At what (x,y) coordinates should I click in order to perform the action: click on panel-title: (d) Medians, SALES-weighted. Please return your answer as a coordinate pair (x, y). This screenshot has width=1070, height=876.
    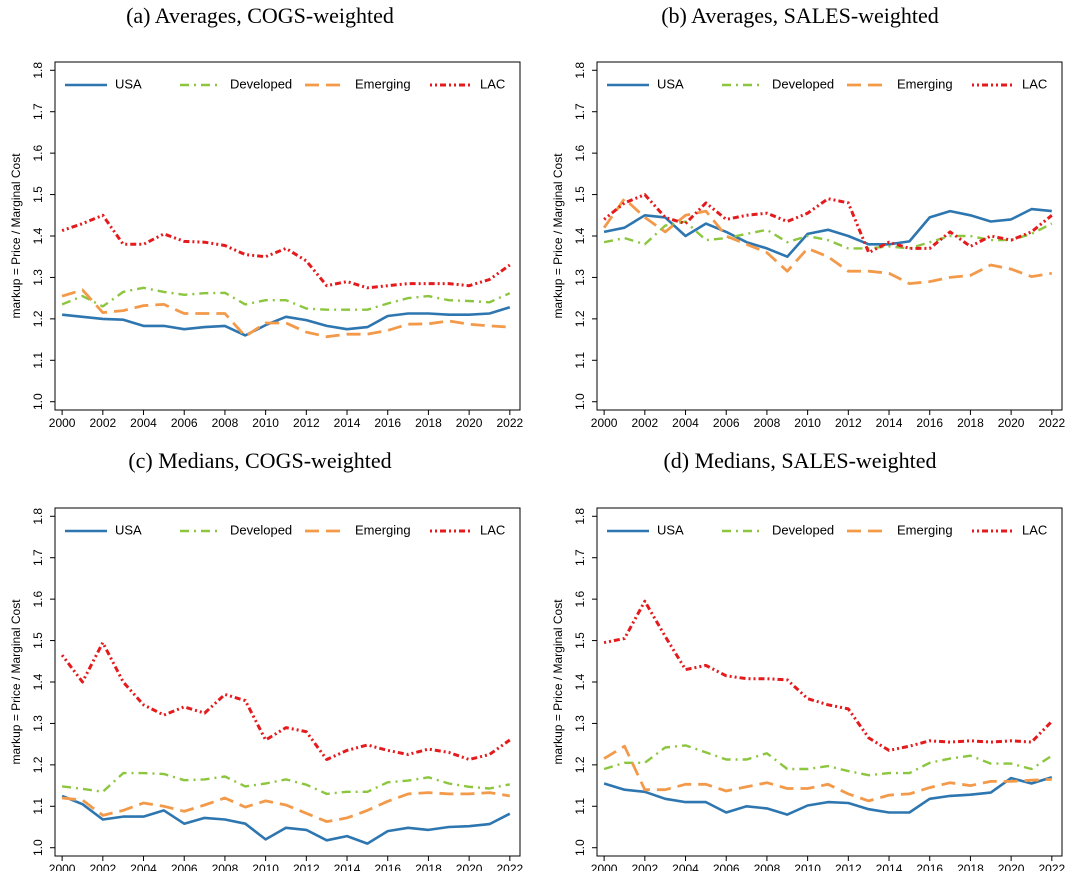
    Looking at the image, I should click on (799, 460).